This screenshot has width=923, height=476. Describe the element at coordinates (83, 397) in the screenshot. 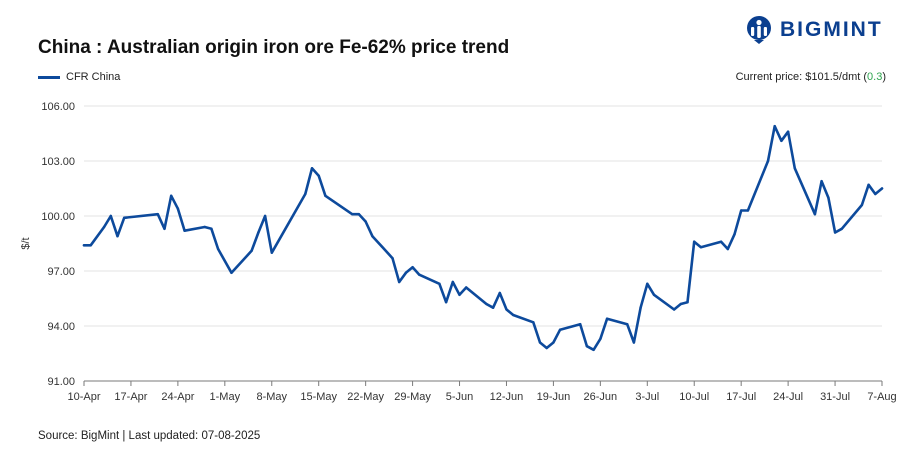

I see `x-tick-label: 10-Apr` at that location.